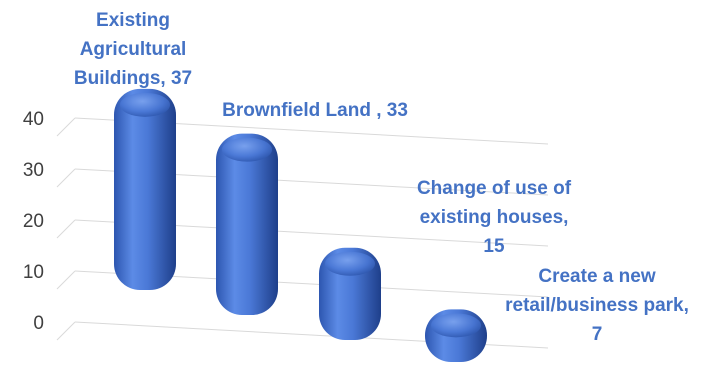 The width and height of the screenshot is (709, 372). I want to click on y-tick-label: 20, so click(33, 221).